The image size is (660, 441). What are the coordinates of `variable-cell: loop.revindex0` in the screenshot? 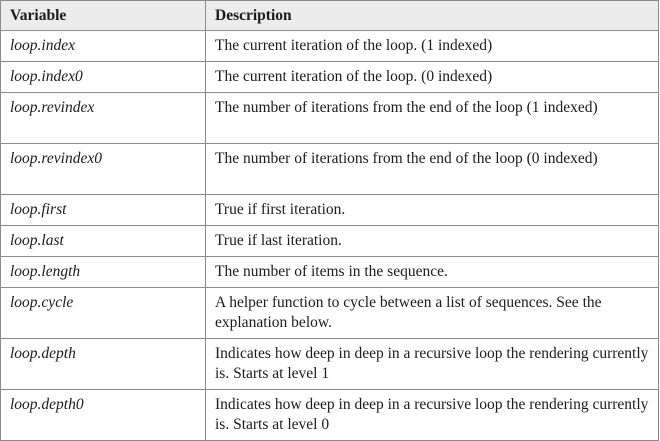 It's located at (103, 169).